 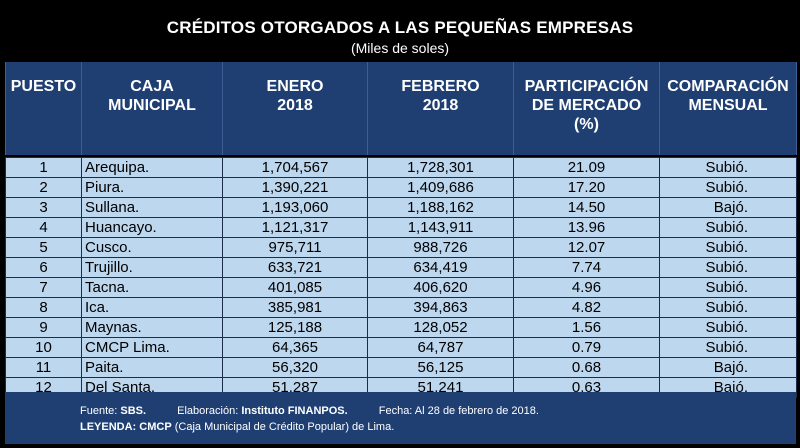 I want to click on cell-febrero: 1,143,911, so click(x=440, y=227).